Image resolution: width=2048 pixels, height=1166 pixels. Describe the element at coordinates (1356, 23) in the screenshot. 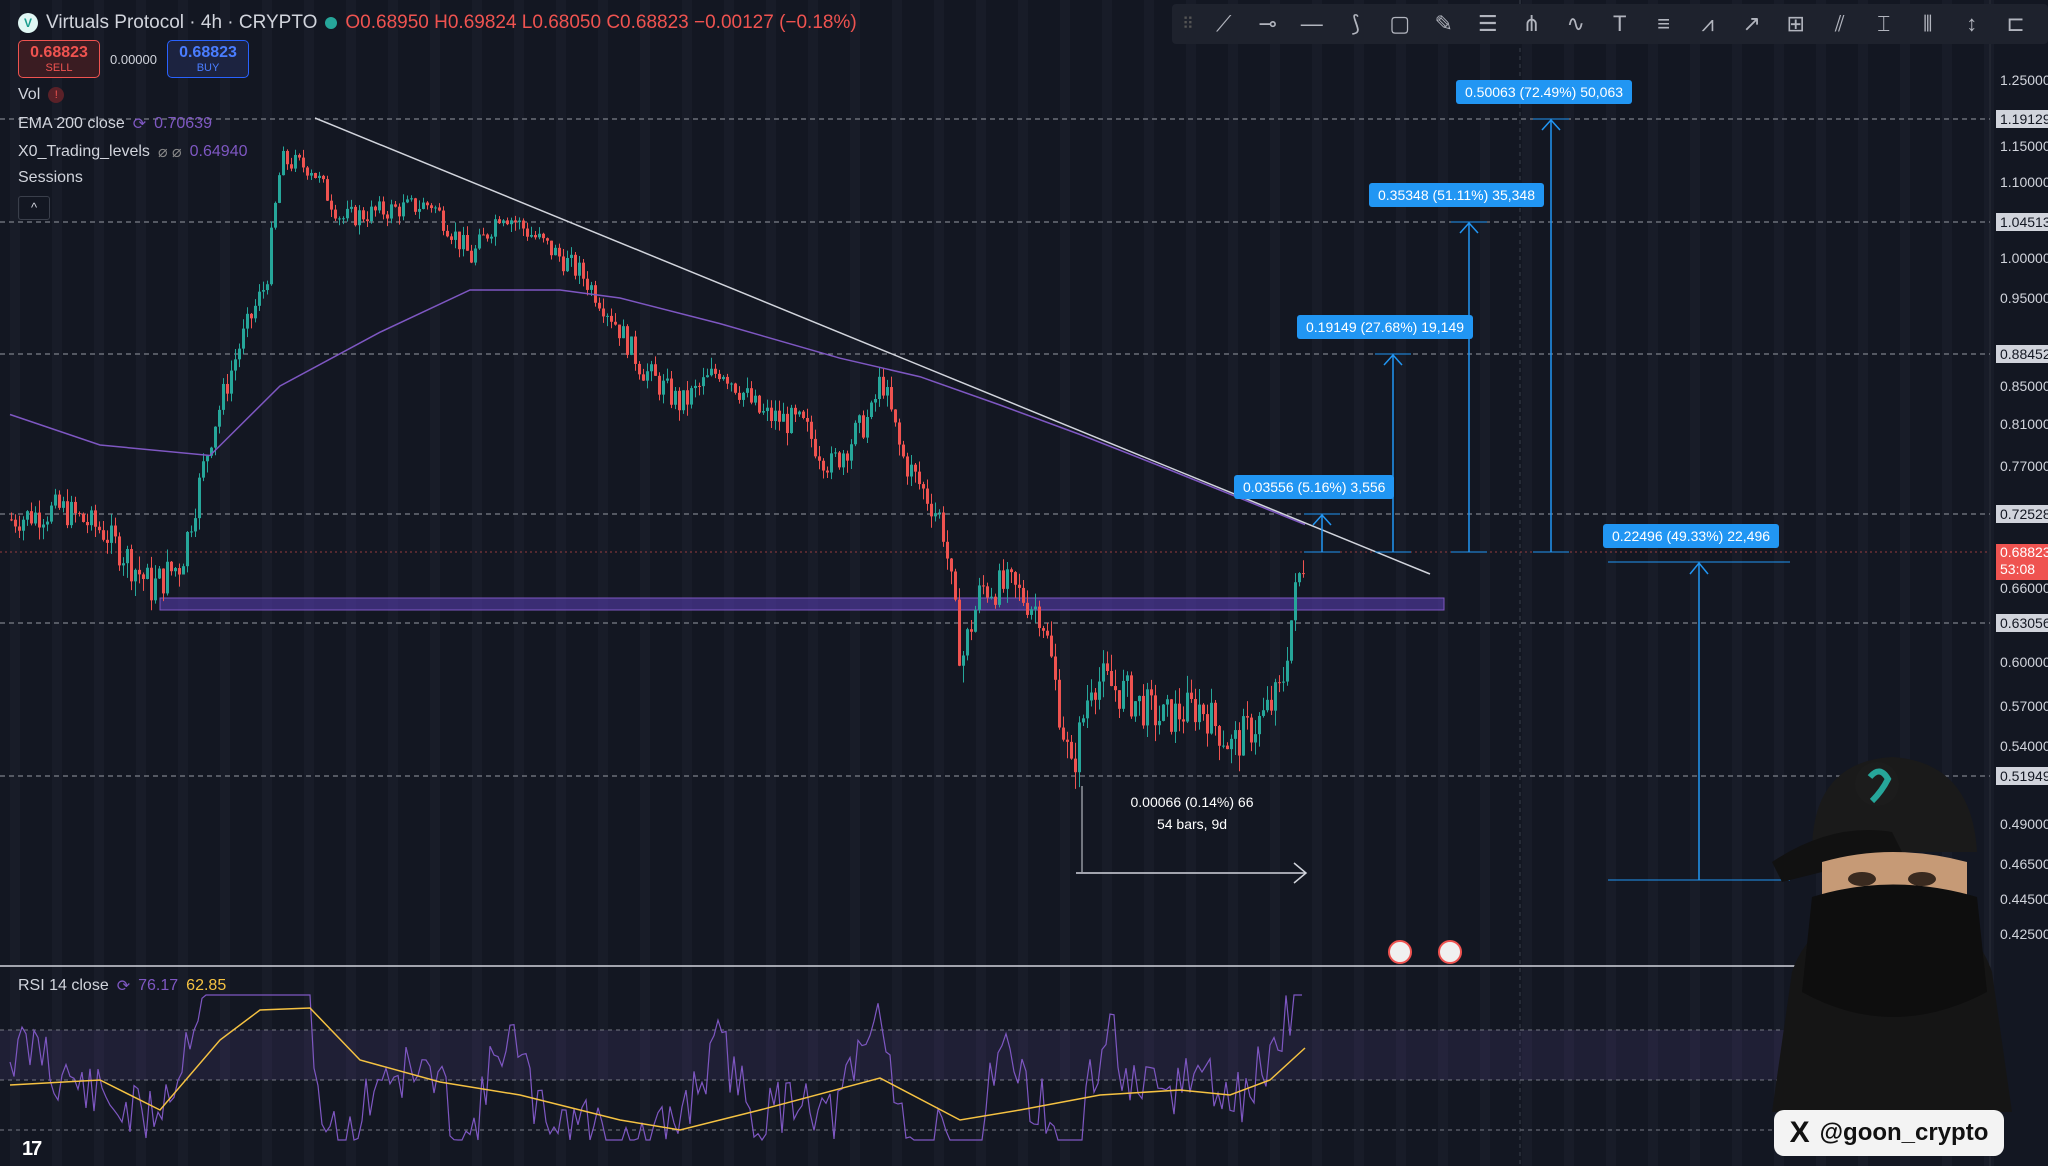

I see `path-icon: ⟆` at that location.